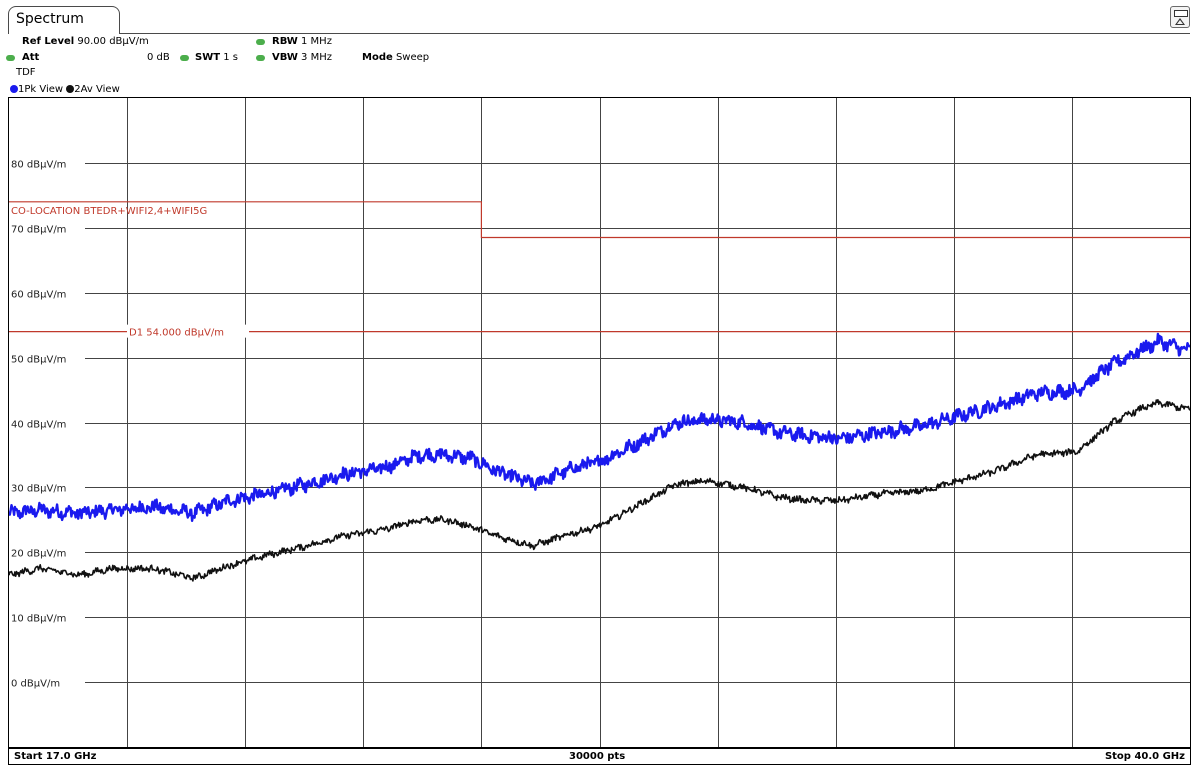  Describe the element at coordinates (38, 425) in the screenshot. I see `y-tick-label: 40 dBµV/m` at that location.